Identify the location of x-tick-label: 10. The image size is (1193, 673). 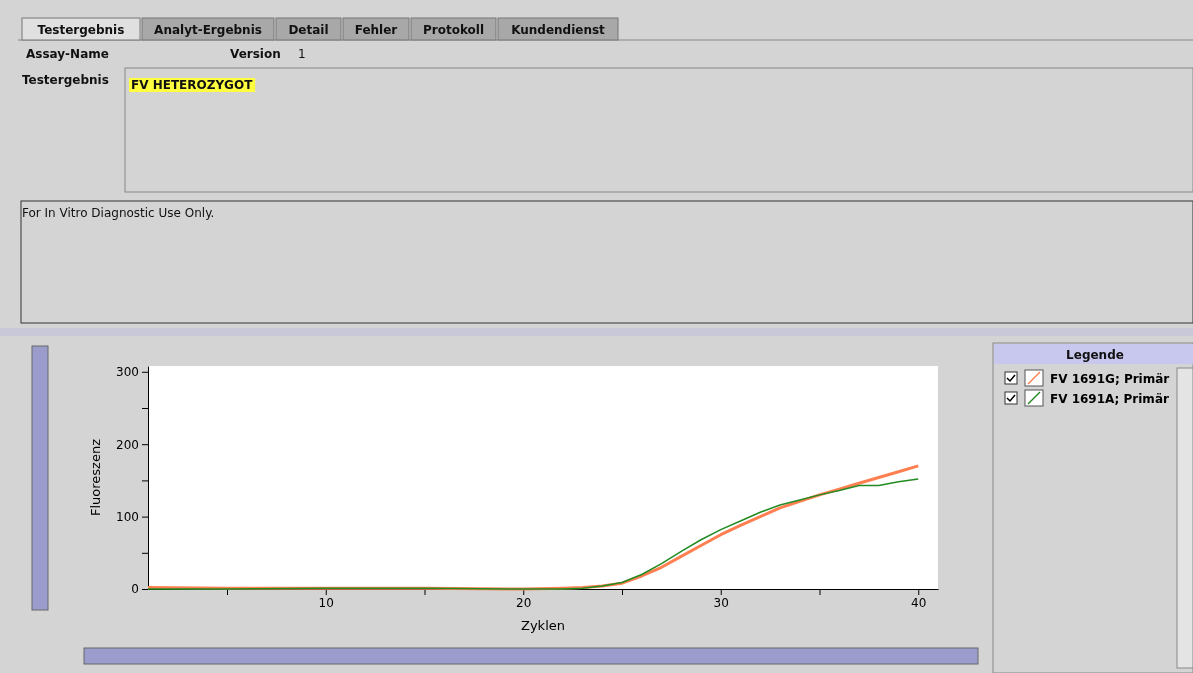
(326, 602).